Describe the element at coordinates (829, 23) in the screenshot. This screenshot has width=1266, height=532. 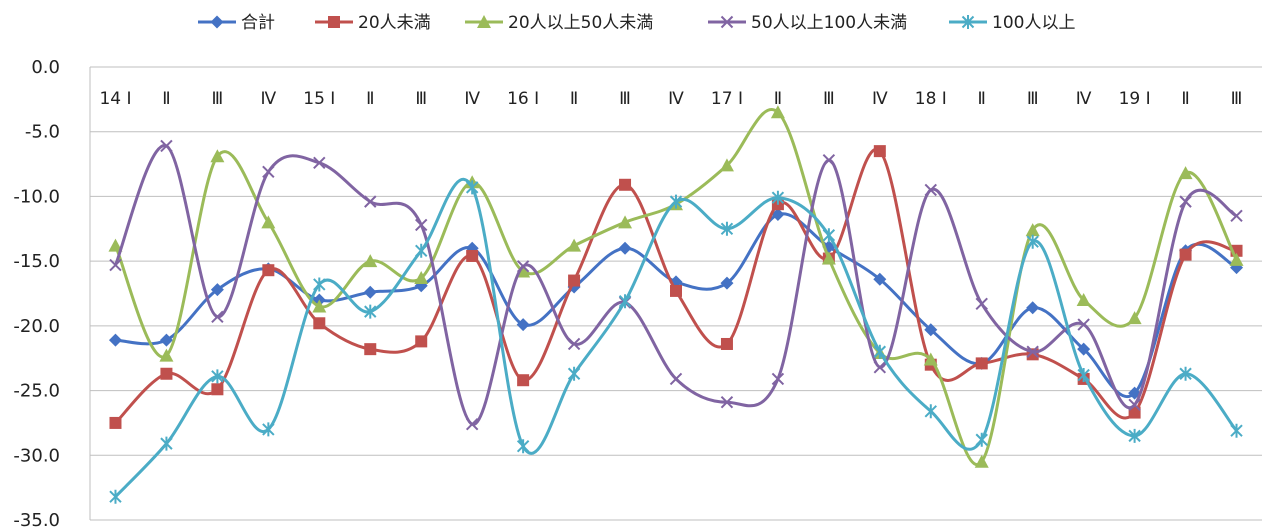
I see `legend-label: 50人以上100人未満` at that location.